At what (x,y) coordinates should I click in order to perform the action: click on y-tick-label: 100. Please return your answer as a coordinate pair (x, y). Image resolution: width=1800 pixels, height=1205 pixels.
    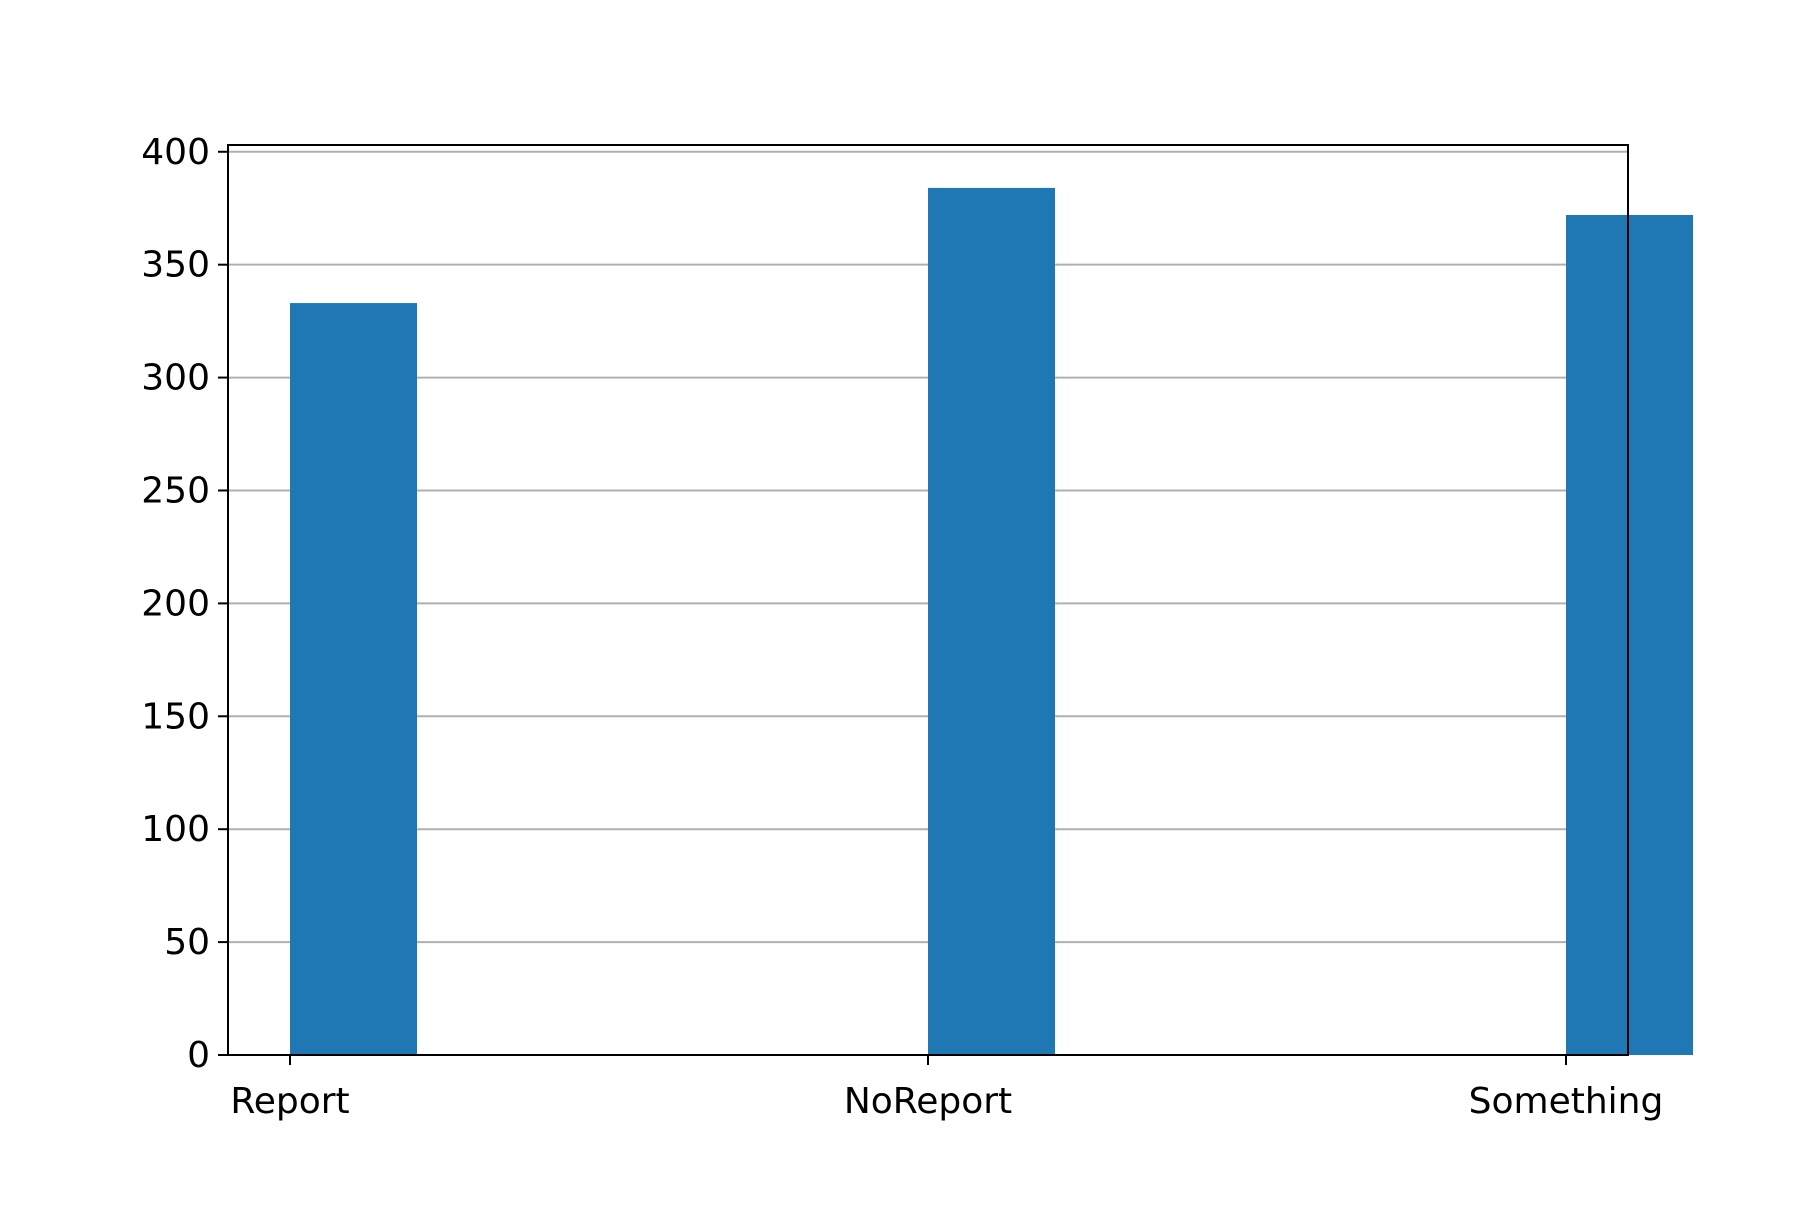
    Looking at the image, I should click on (175, 829).